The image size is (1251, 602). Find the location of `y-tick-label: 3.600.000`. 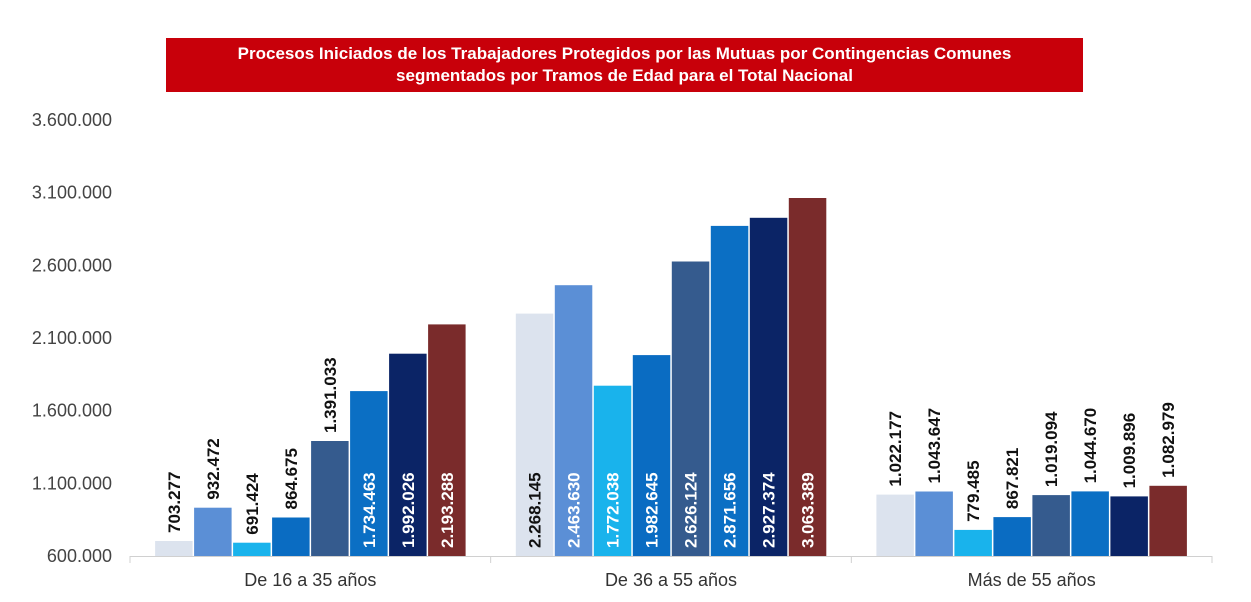

y-tick-label: 3.600.000 is located at coordinates (72, 120).